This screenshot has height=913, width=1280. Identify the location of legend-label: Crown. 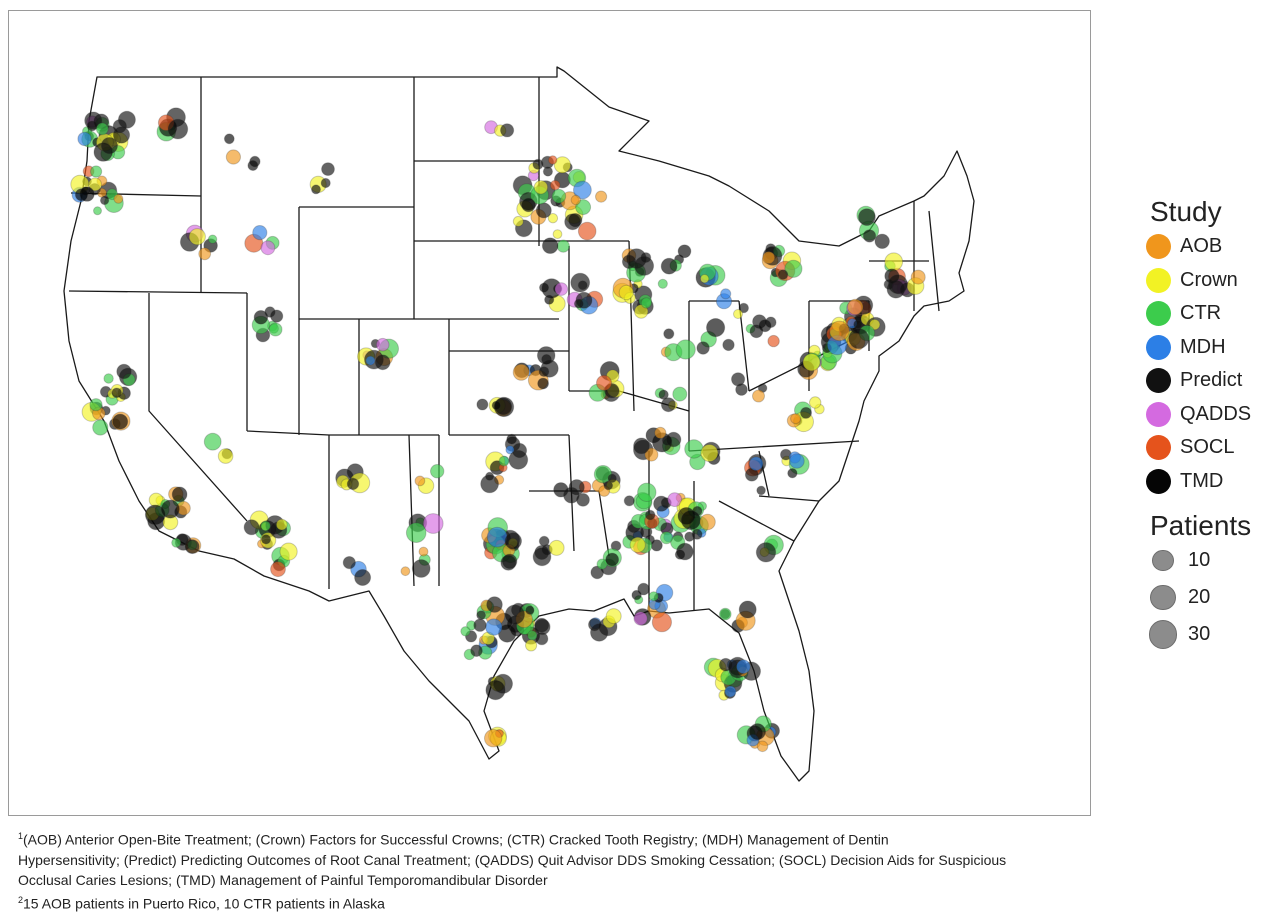
(1209, 279).